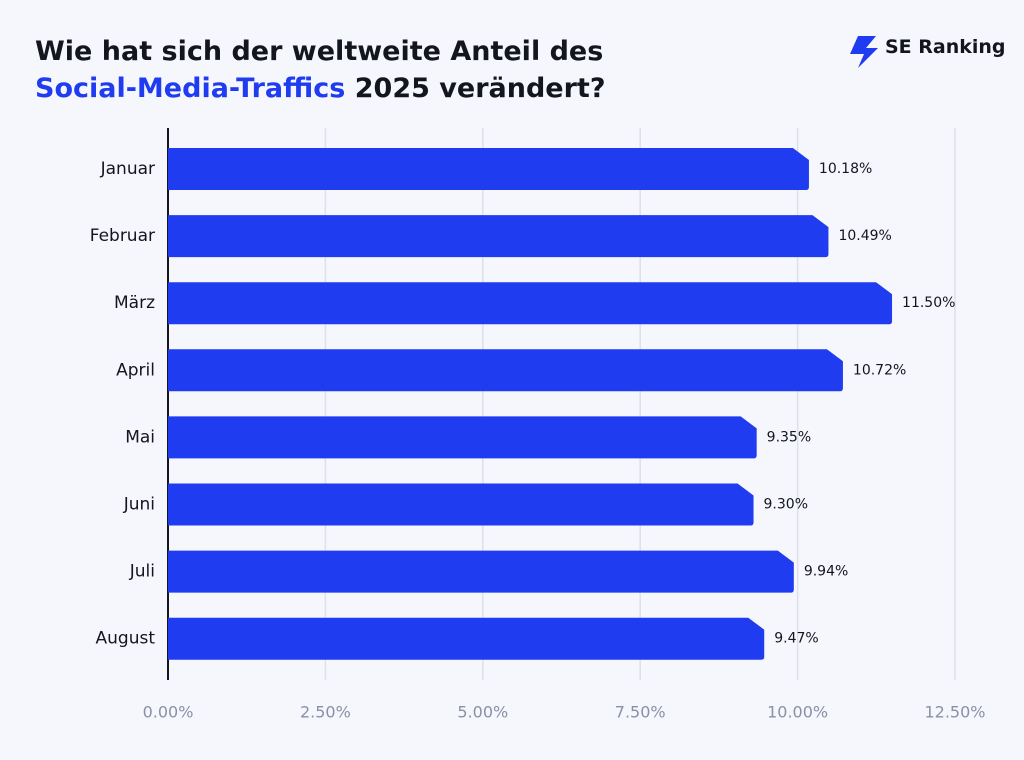 The image size is (1024, 760). I want to click on value-label: 11.50%, so click(928, 303).